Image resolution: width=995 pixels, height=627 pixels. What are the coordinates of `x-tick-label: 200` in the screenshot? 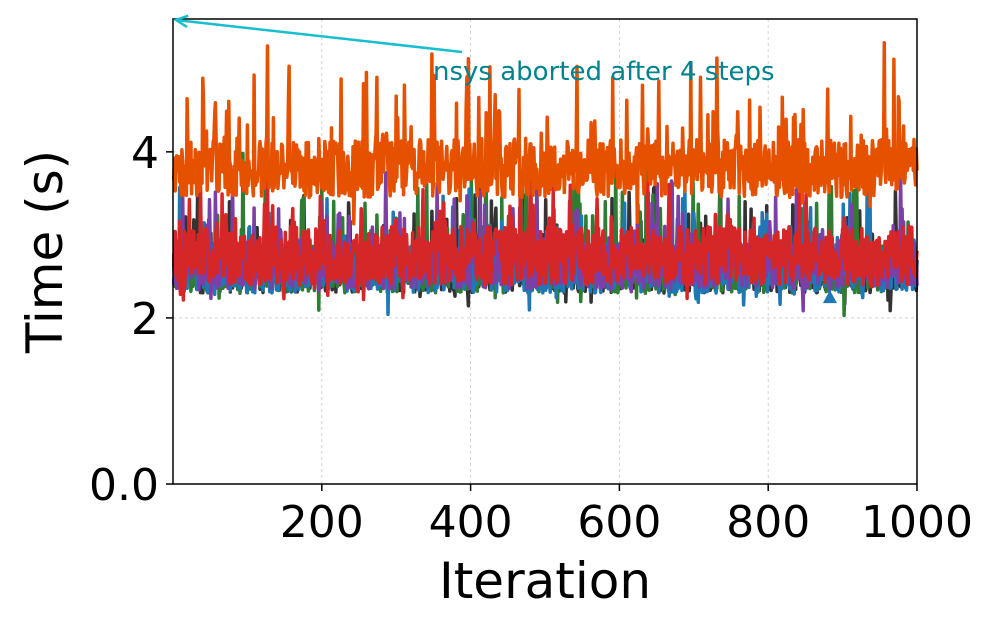 It's located at (322, 522).